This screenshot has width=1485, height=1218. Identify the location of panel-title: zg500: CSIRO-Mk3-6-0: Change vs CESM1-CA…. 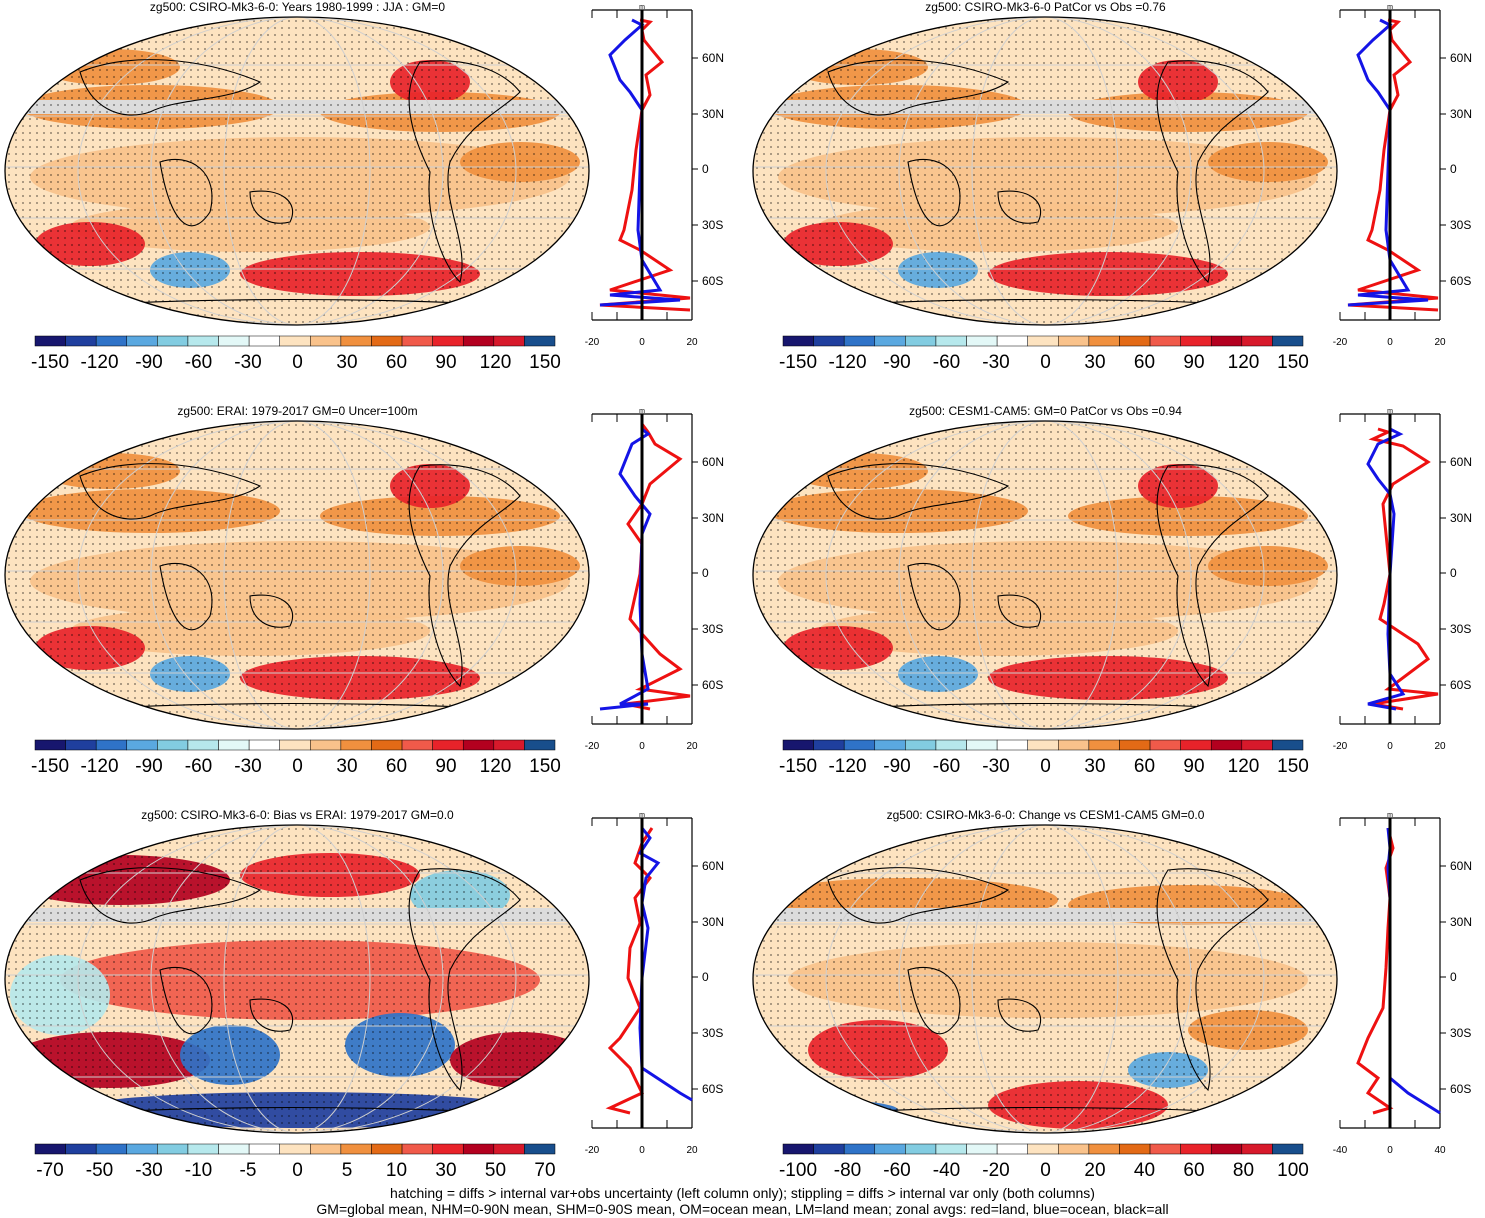
(1045, 815).